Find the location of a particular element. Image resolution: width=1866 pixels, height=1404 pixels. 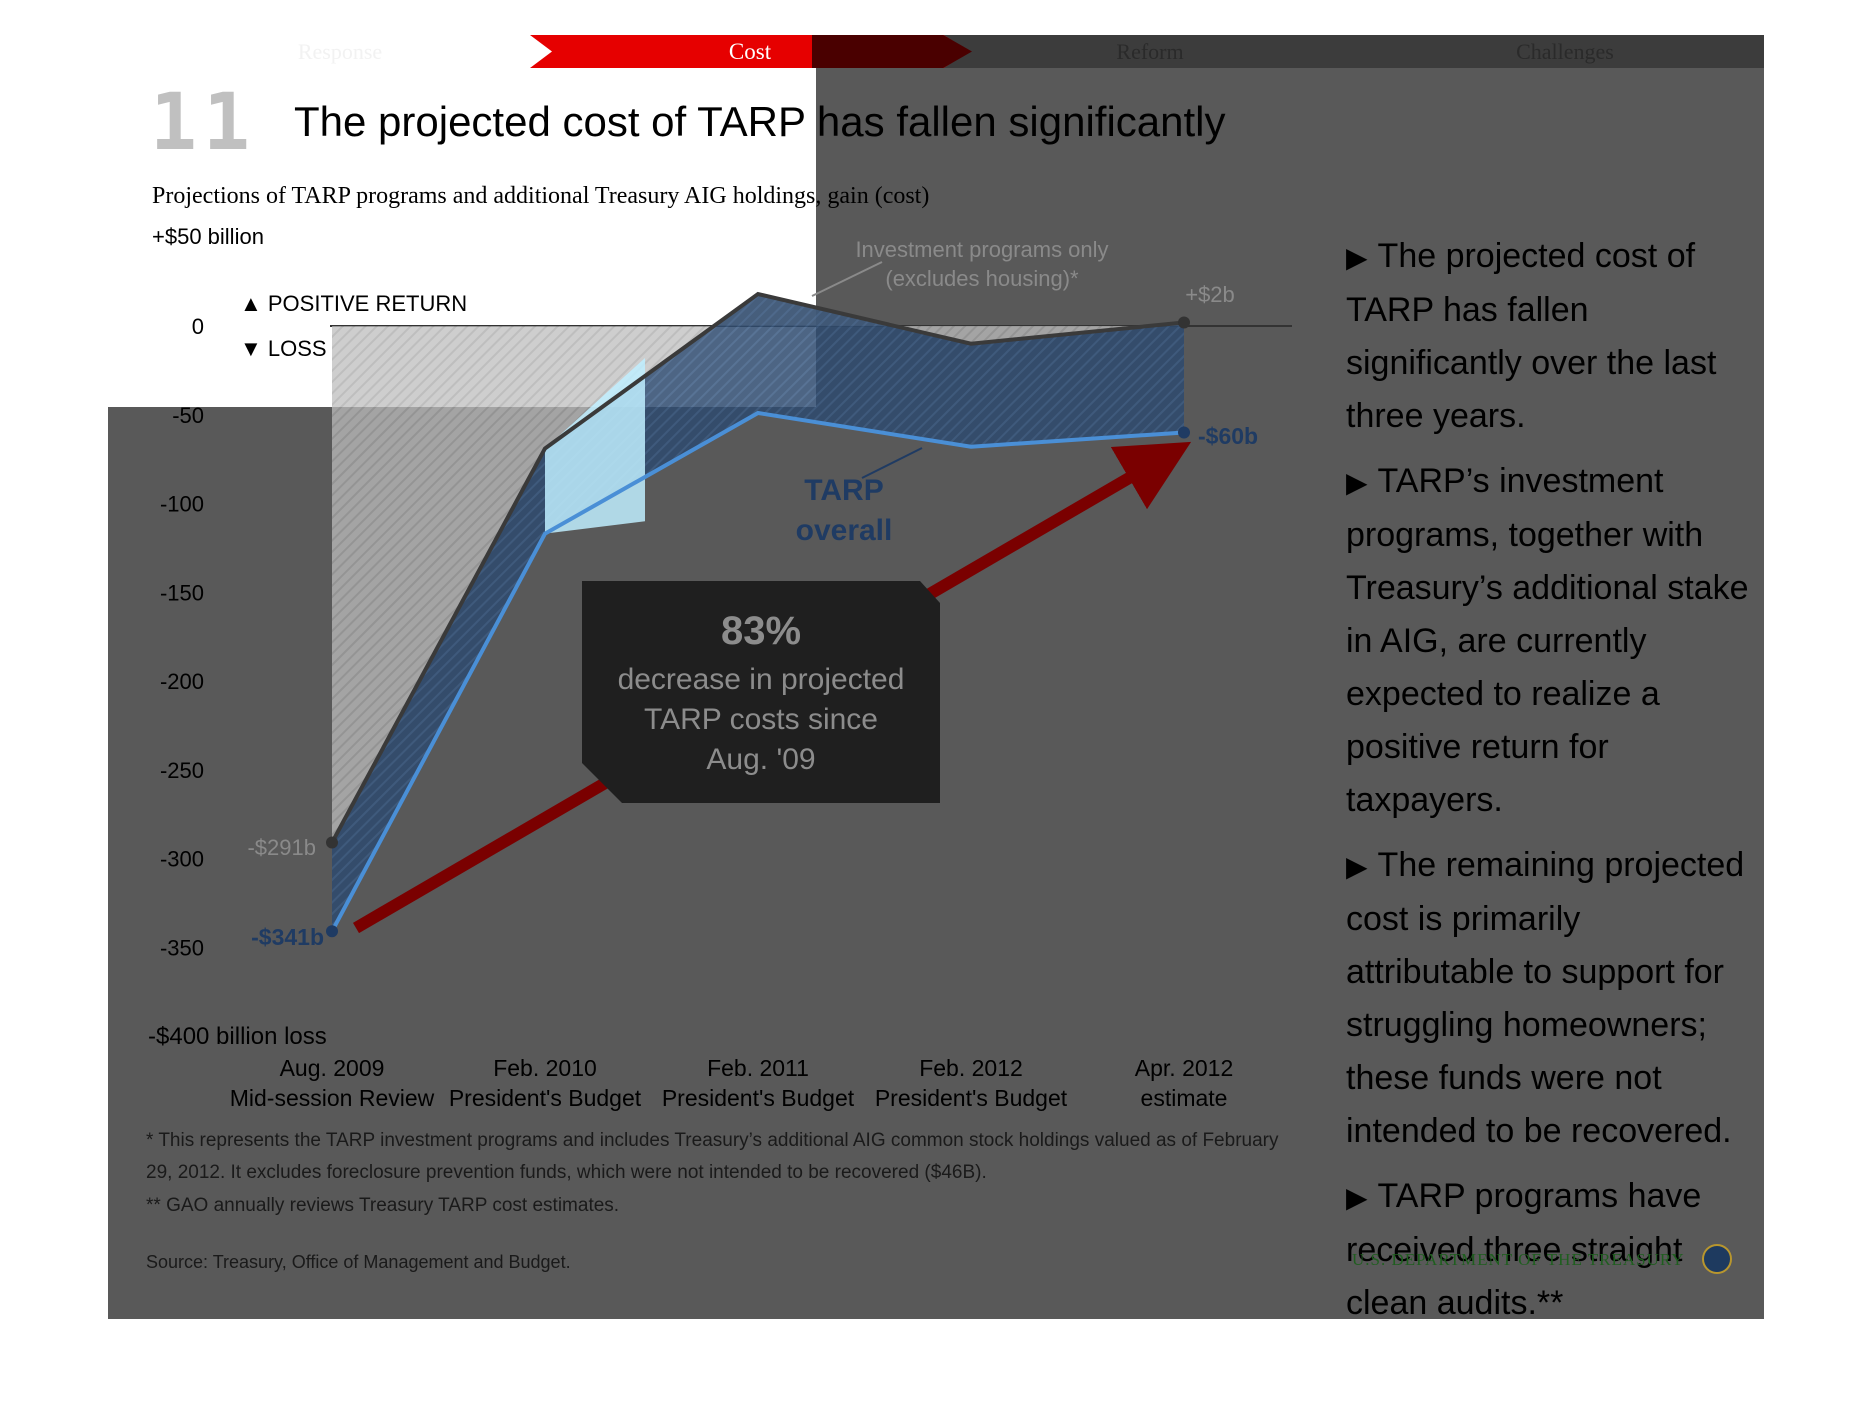

y-tick-label: -350 is located at coordinates (182, 947).